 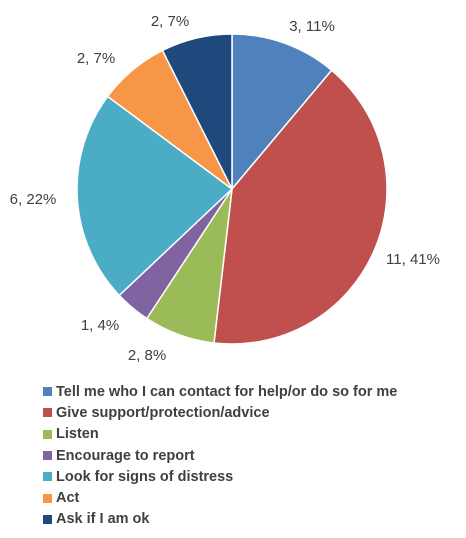 I want to click on legend-label: Look for signs of distress, so click(x=145, y=476).